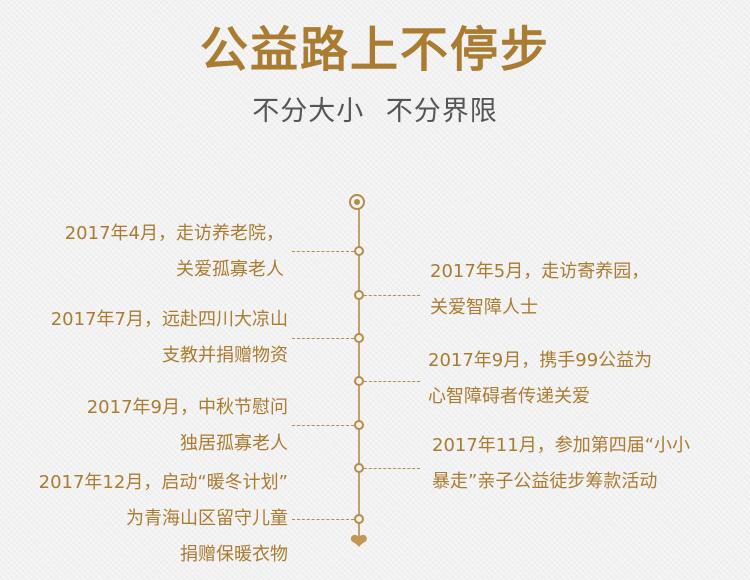 Image resolution: width=750 pixels, height=580 pixels. Describe the element at coordinates (359, 373) in the screenshot. I see `timeline-axis` at that location.